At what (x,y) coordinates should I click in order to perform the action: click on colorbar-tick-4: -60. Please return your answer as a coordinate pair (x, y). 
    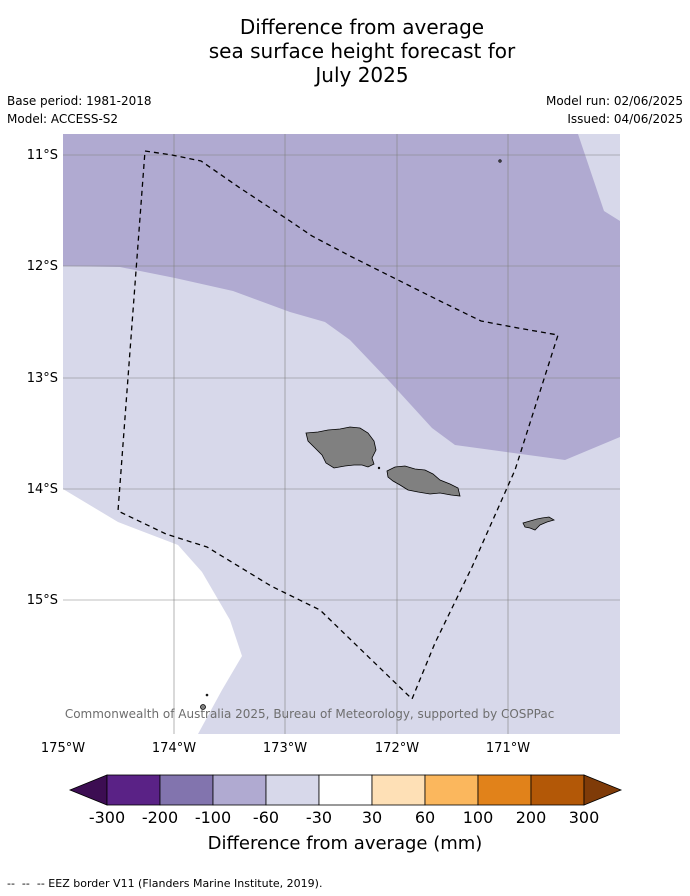
    Looking at the image, I should click on (266, 817).